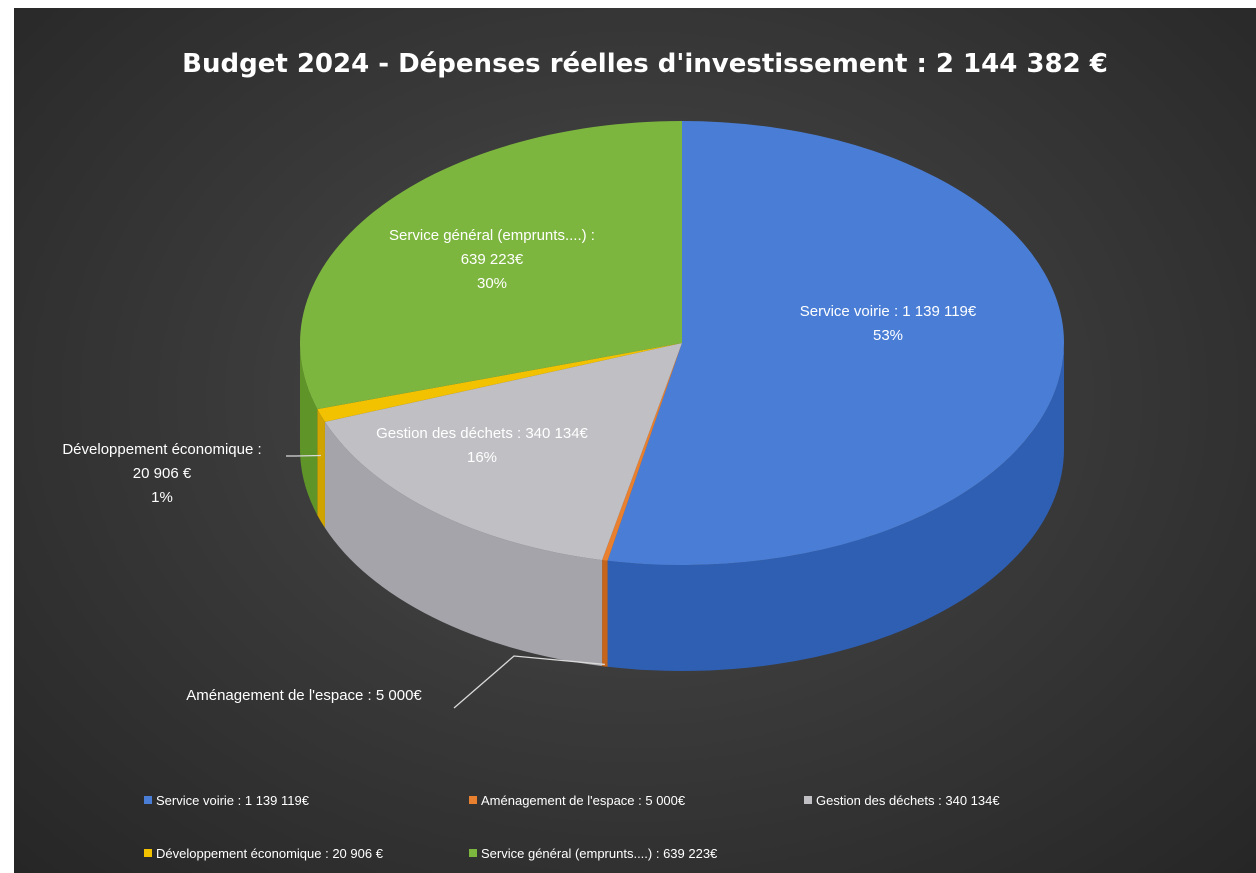 This screenshot has height=873, width=1256. I want to click on legend-item-gestion-des-dechets: Gestion des déchets : 340 134€, so click(902, 800).